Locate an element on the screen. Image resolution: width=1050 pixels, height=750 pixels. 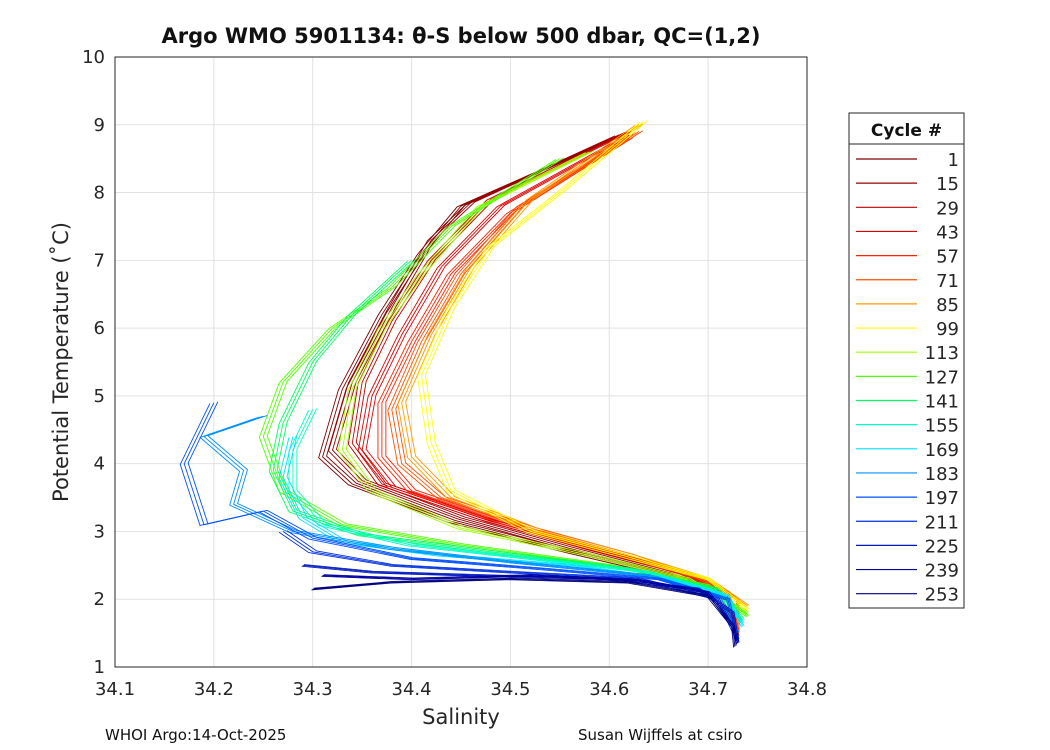
legend-label-99: 99 is located at coordinates (947, 329).